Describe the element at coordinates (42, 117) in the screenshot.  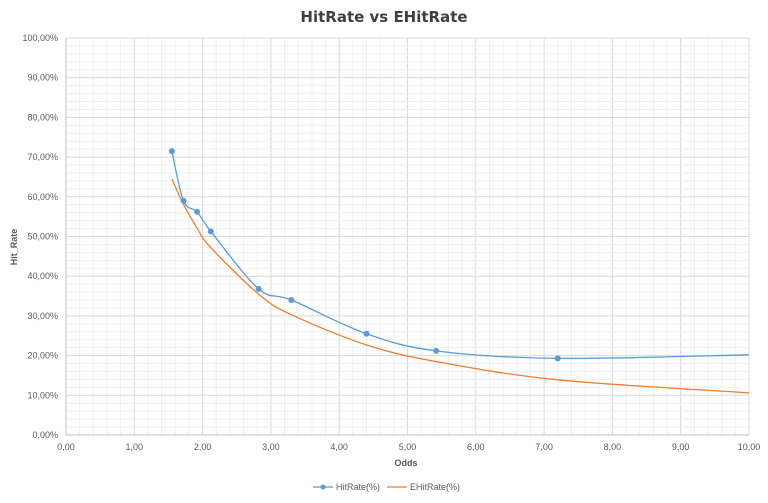
I see `y-tick-label: 80,00%` at that location.